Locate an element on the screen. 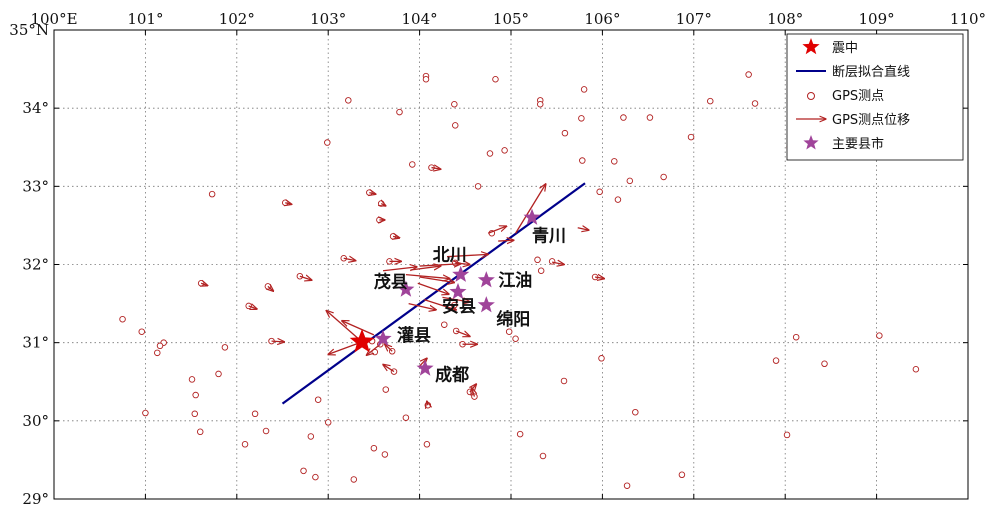 This screenshot has width=989, height=513. x-tick-label: 106° is located at coordinates (602, 19).